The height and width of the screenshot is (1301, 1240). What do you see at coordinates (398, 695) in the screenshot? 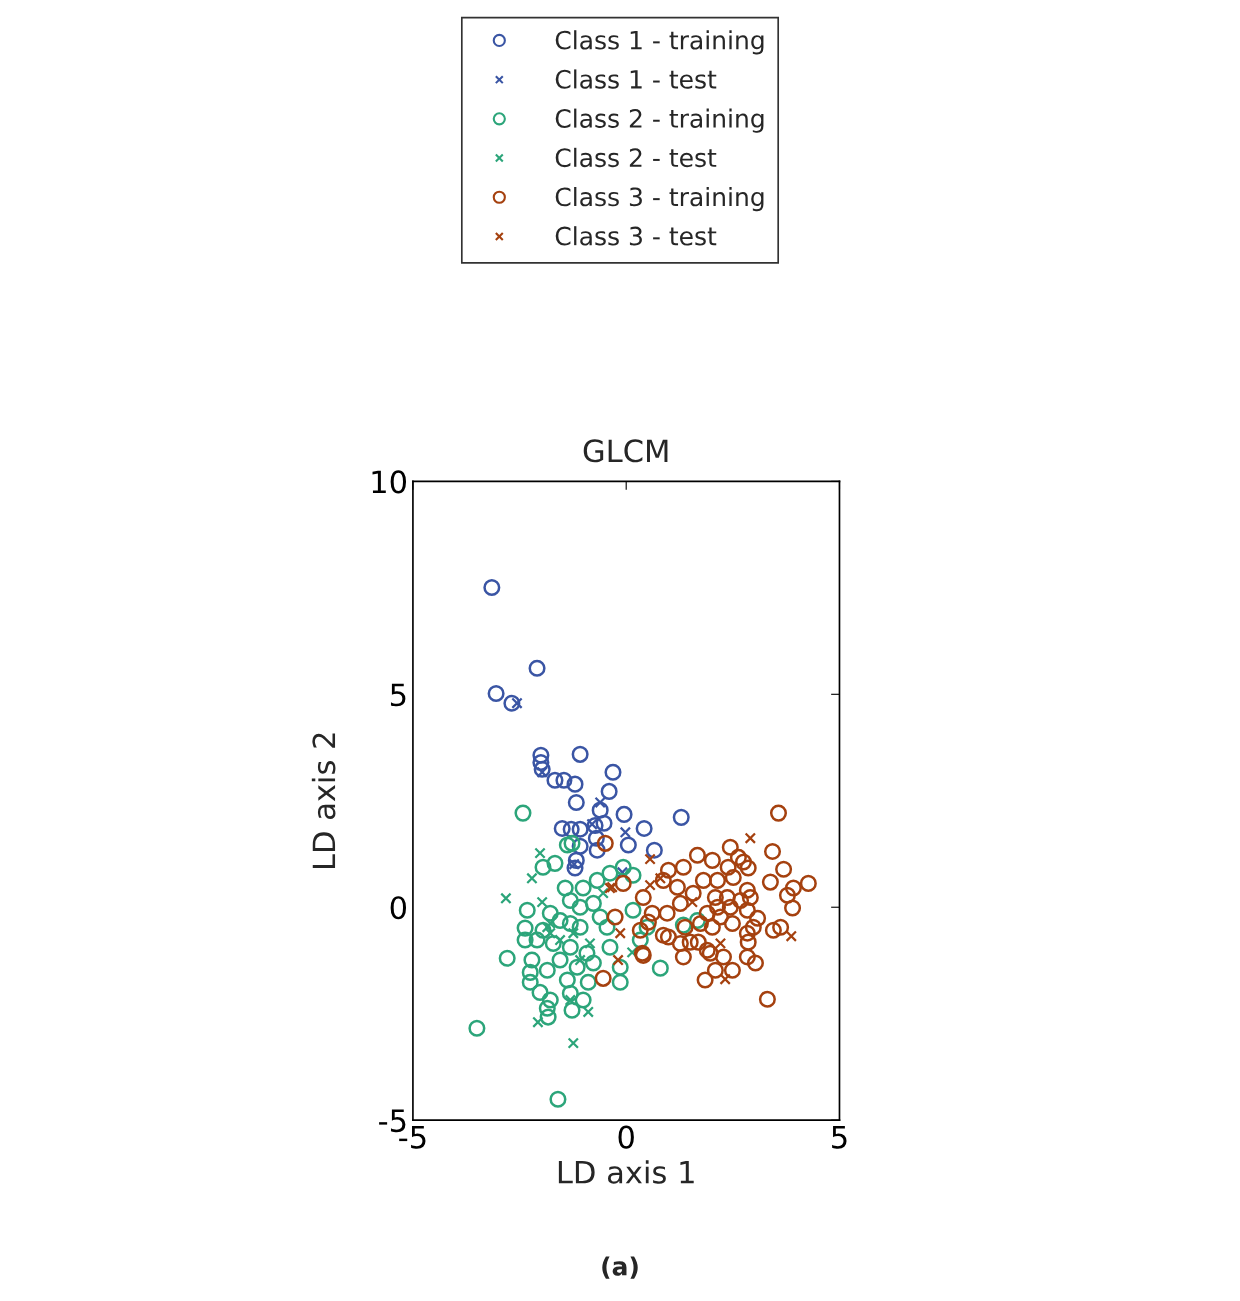
I see `y-tick-label: 5` at bounding box center [398, 695].